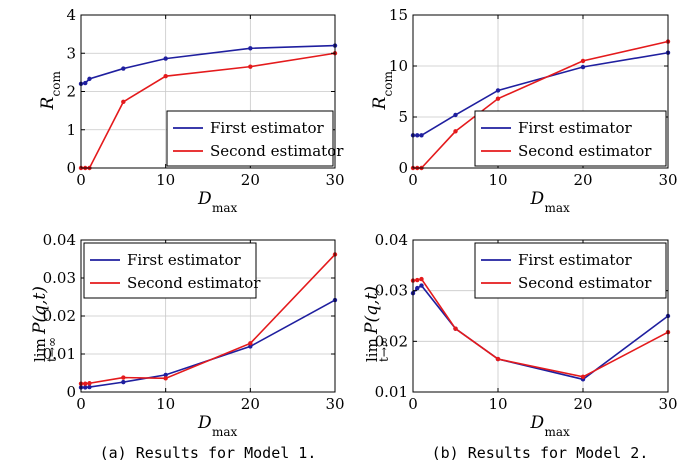  I want to click on y-tick-label: 3, so click(71, 53).